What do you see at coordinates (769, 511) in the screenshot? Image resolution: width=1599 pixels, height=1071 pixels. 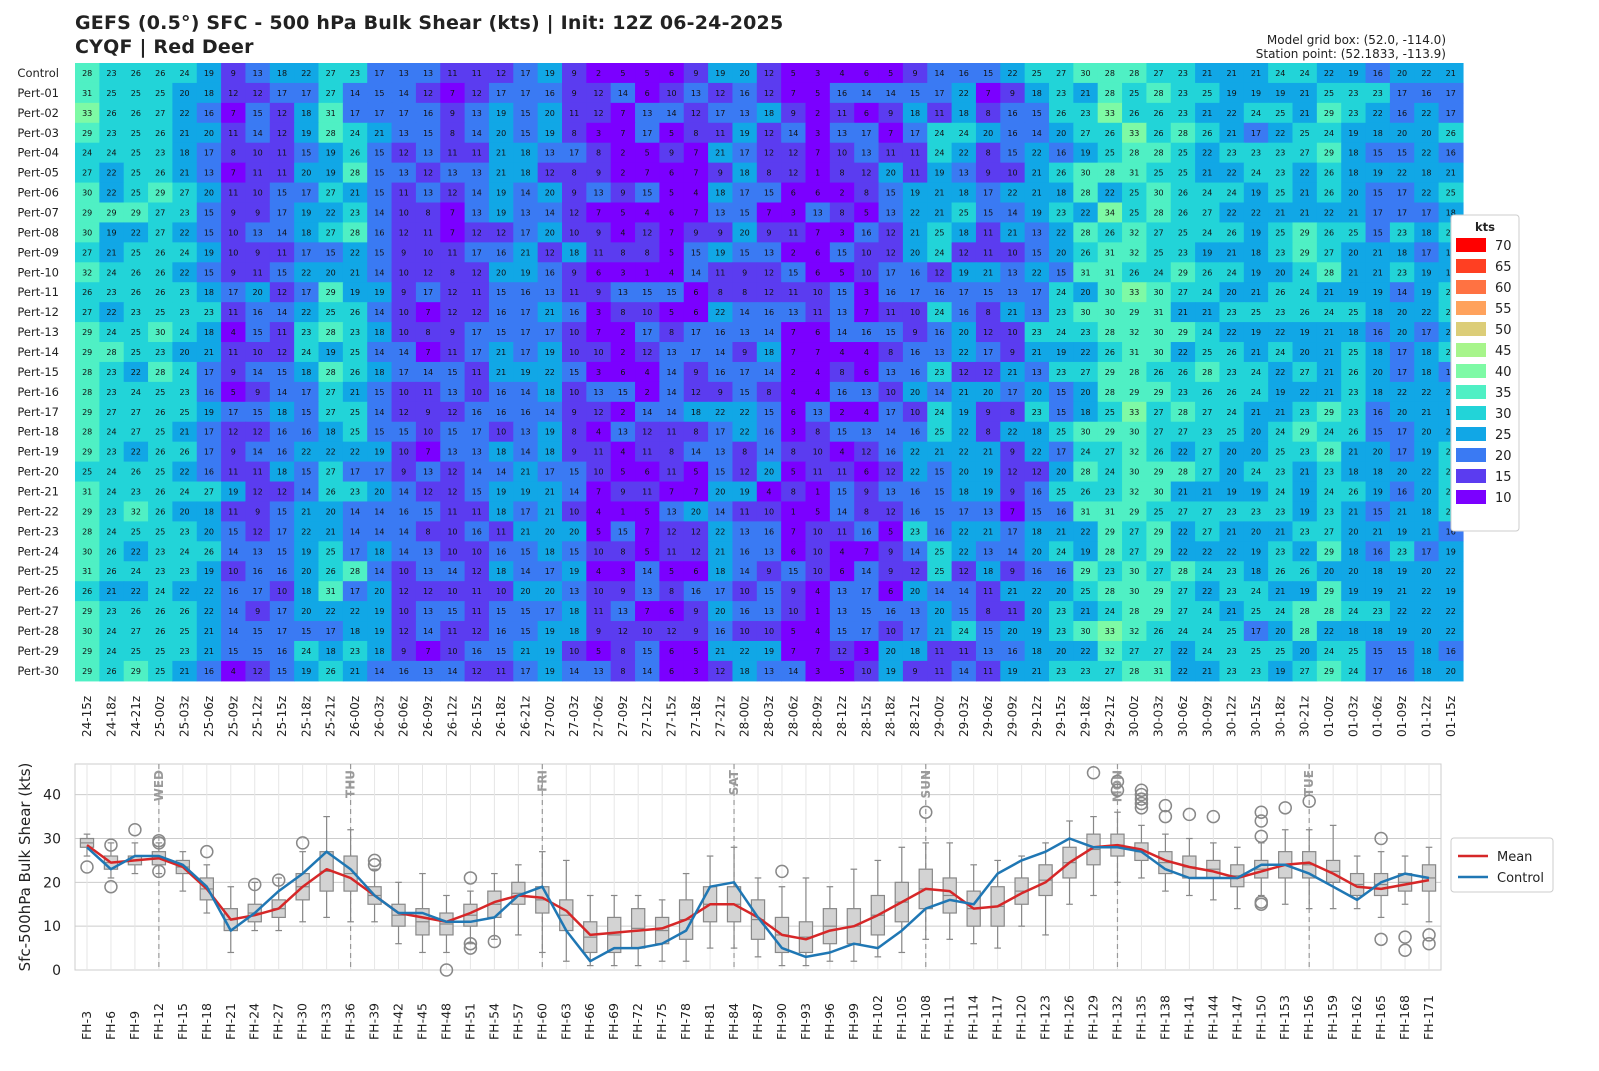 I see `cell-value: 10` at bounding box center [769, 511].